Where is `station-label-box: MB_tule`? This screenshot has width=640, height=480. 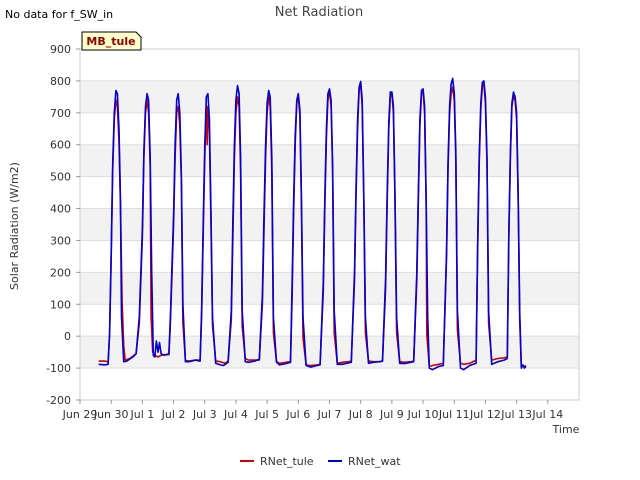 station-label-box: MB_tule is located at coordinates (111, 41).